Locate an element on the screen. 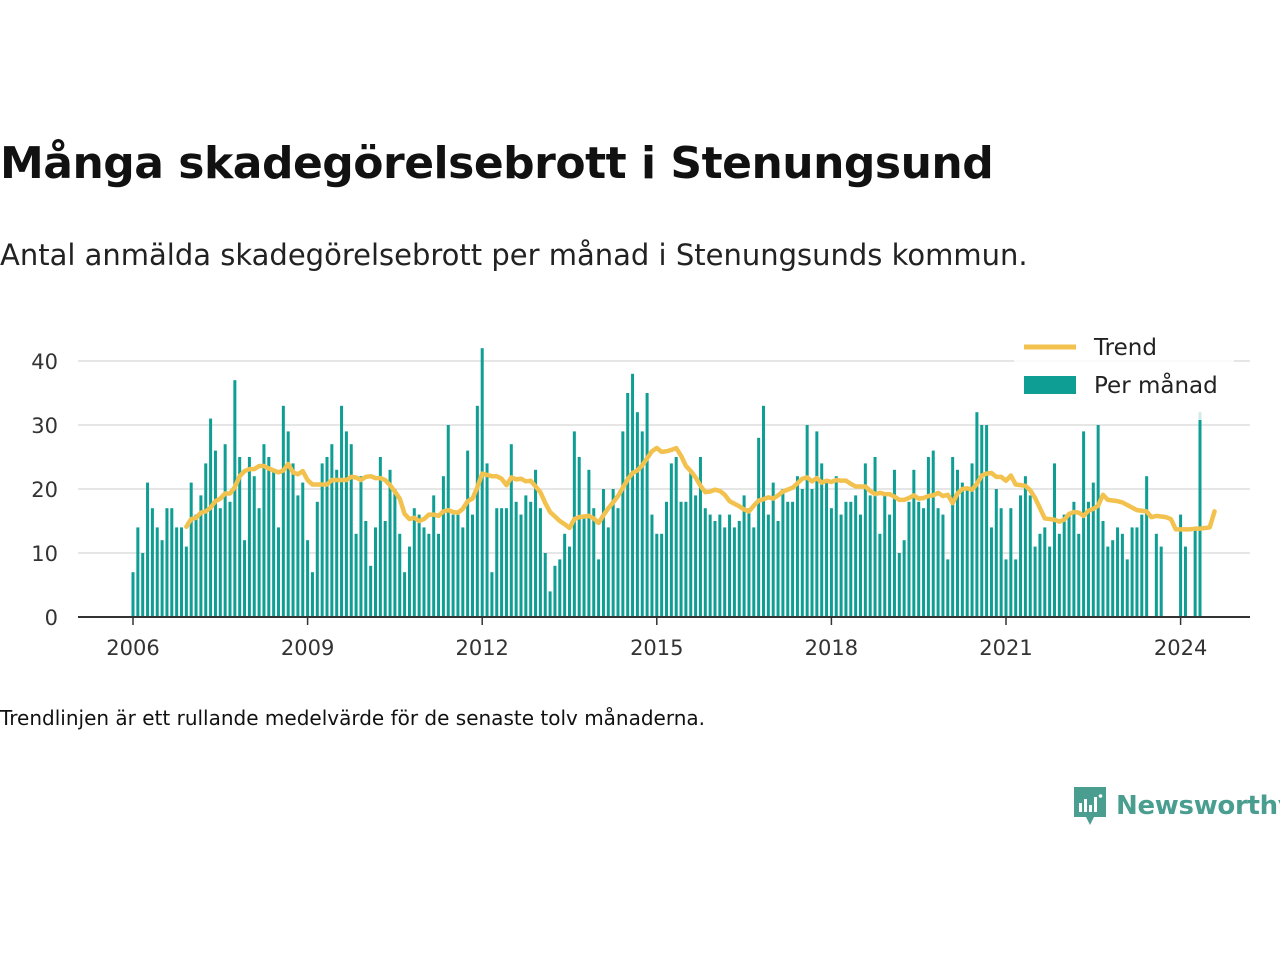 This screenshot has height=960, width=1280. x-tick-label: 2009 is located at coordinates (307, 648).